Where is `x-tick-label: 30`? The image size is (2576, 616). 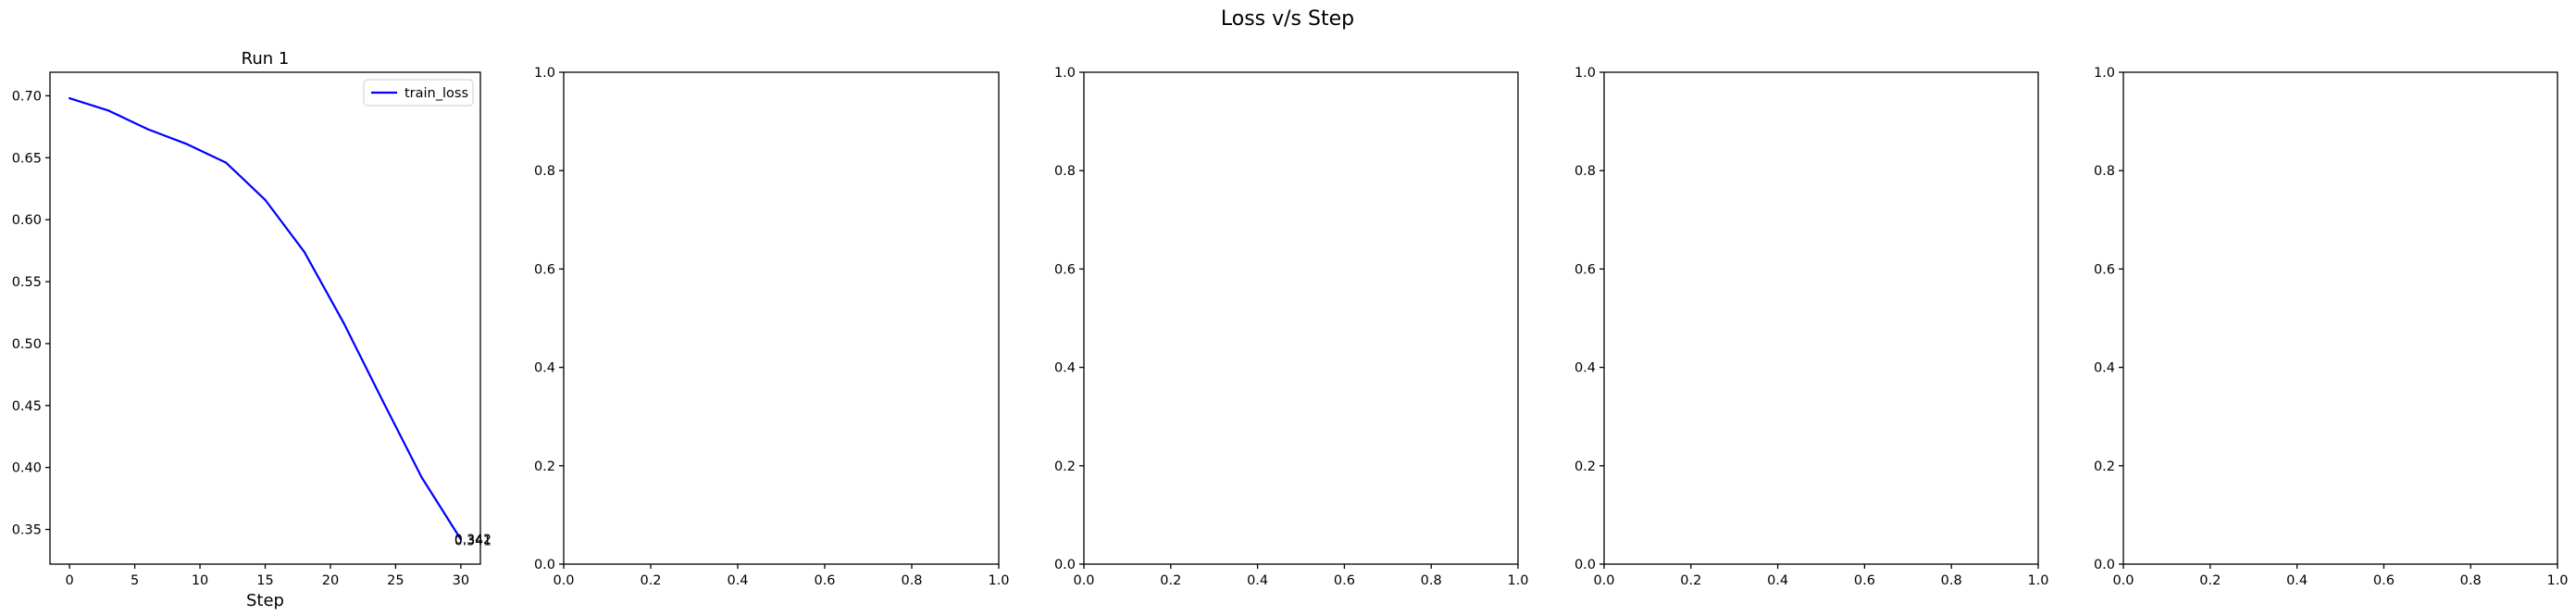
x-tick-label: 30 is located at coordinates (461, 580).